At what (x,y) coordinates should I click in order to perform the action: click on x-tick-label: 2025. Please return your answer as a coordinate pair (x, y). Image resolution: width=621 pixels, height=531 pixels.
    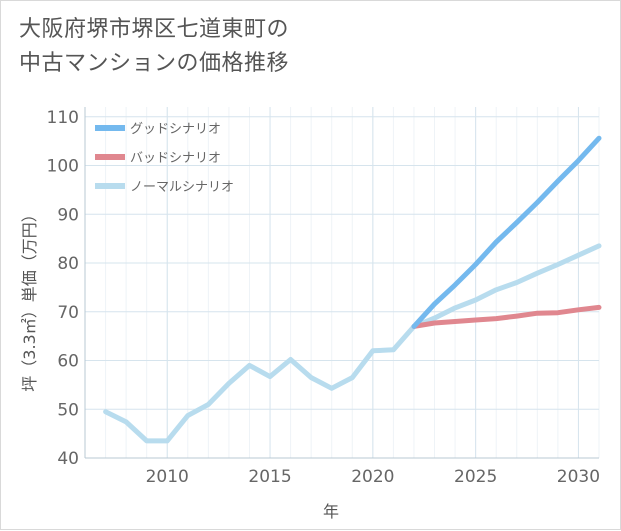
    Looking at the image, I should click on (475, 477).